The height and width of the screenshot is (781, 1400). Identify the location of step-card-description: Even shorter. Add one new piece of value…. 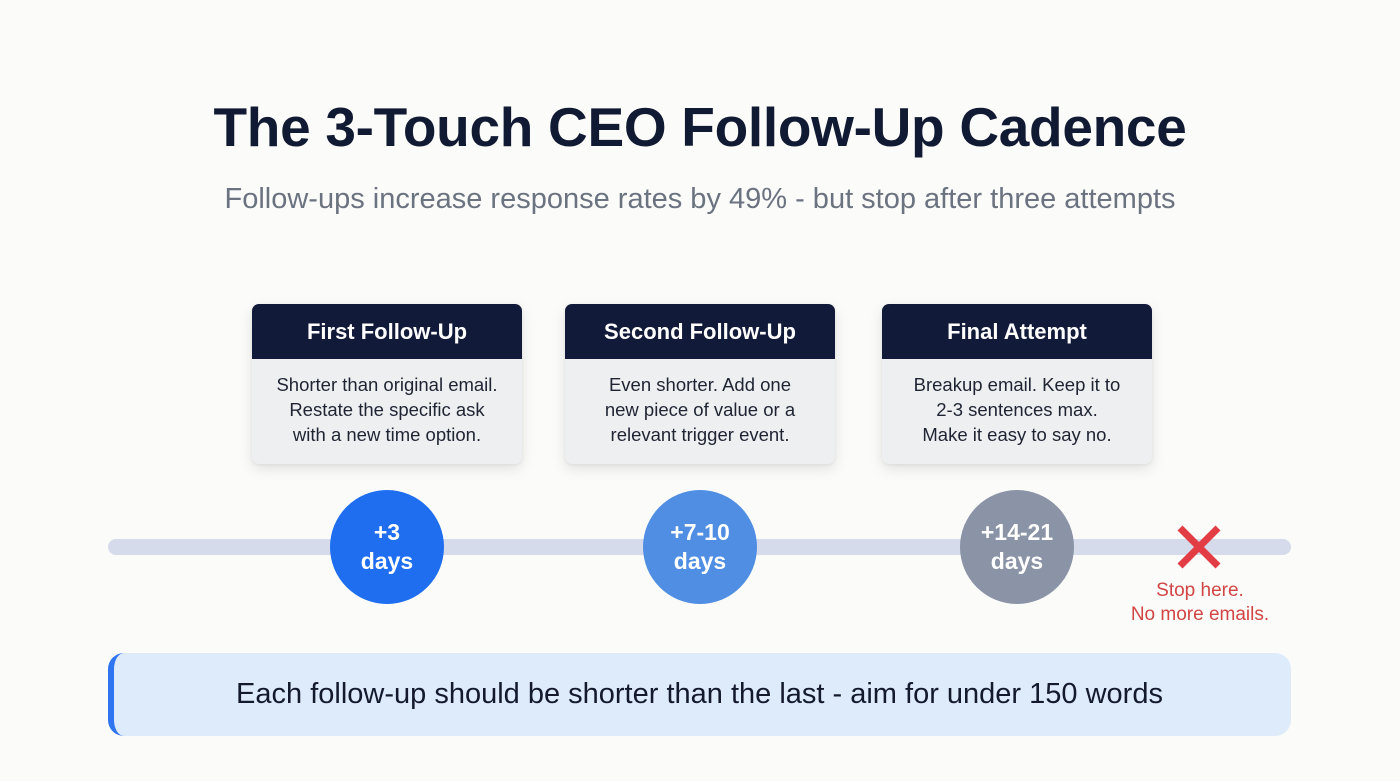
(700, 409).